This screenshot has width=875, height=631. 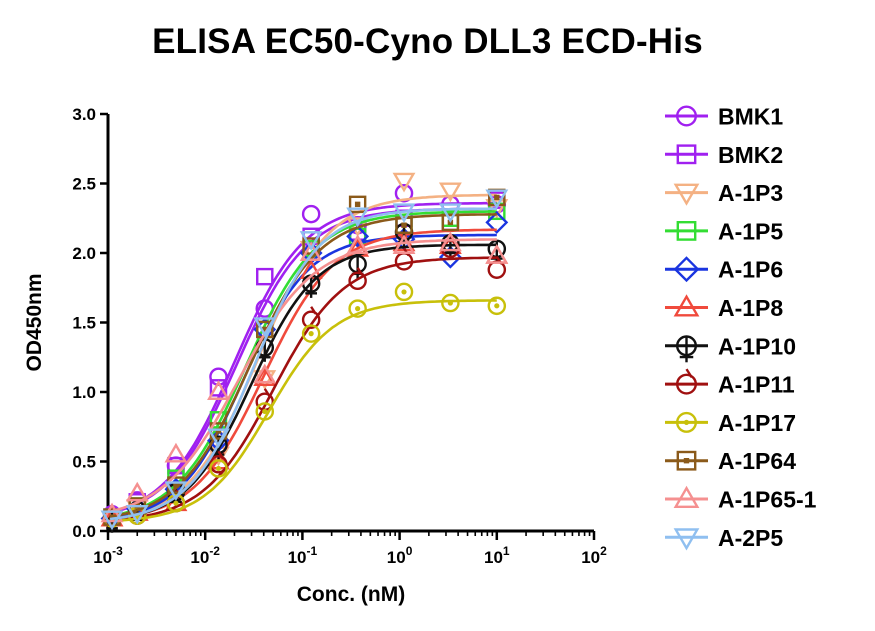 I want to click on y-tick-label: 2.5, so click(x=84, y=184).